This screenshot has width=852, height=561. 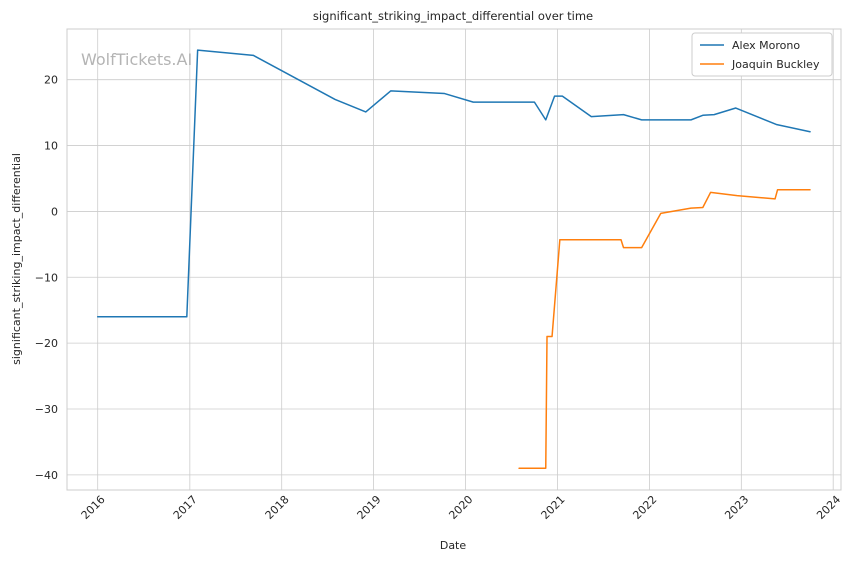 I want to click on legend: Alex Morono Joaquin Buckley, so click(x=762, y=54).